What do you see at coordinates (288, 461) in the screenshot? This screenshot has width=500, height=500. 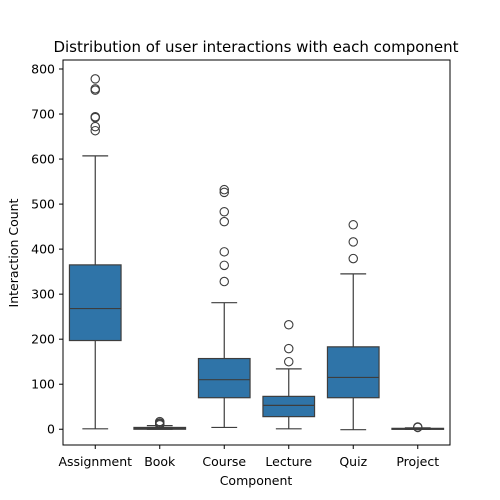 I see `x-tick-label: Lecture` at bounding box center [288, 461].